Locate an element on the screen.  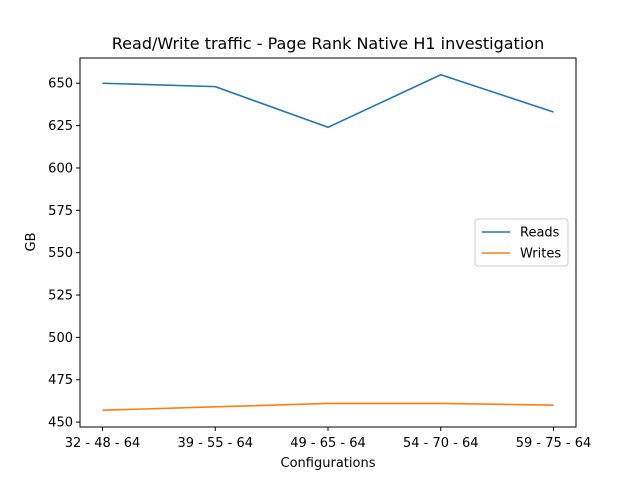
y-axis: 450 475 500 525 550 575 600 625 650 is located at coordinates (64, 254).